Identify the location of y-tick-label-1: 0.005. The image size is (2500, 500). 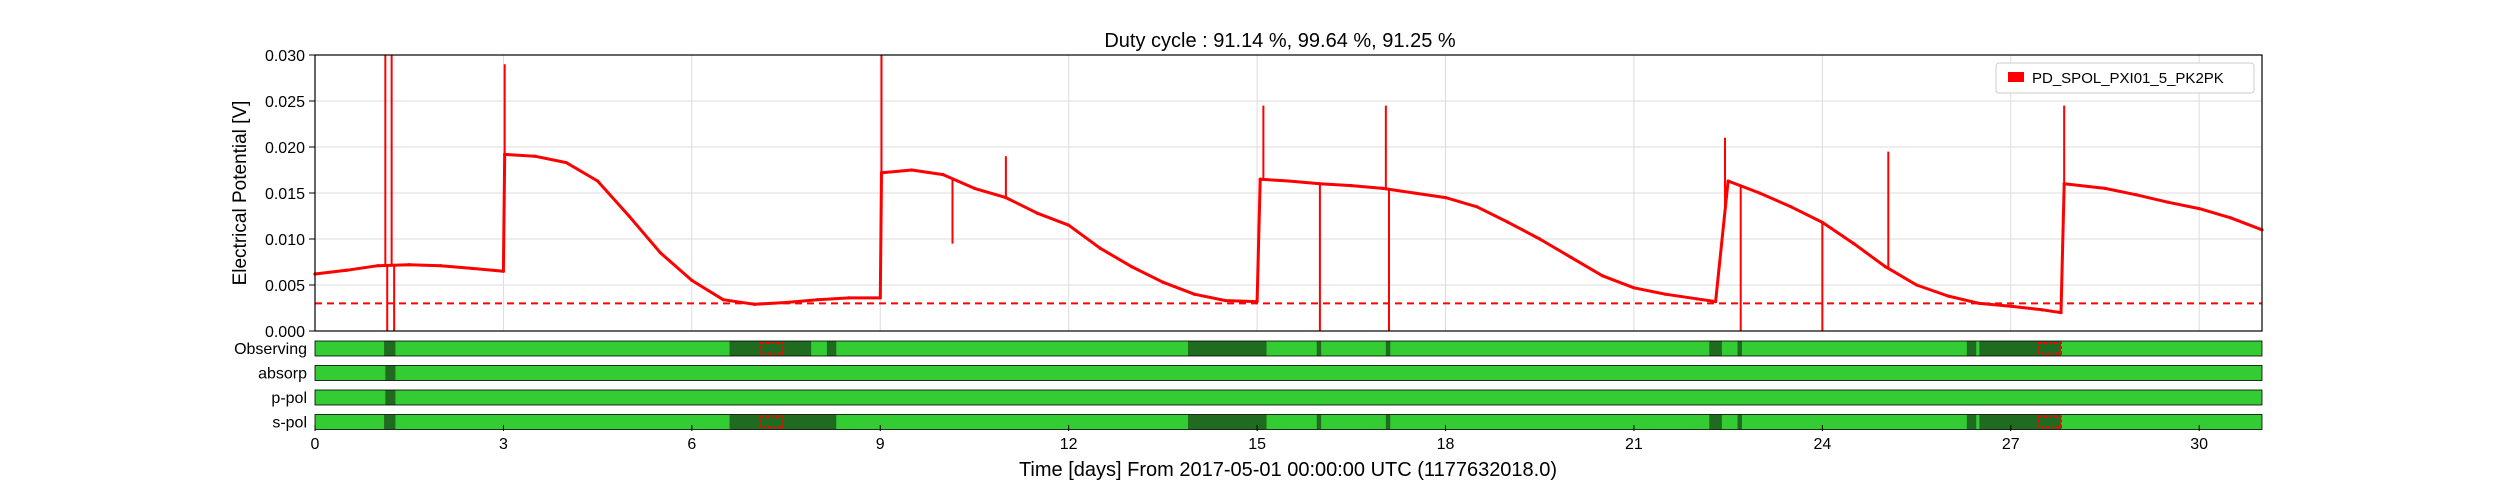
(285, 286).